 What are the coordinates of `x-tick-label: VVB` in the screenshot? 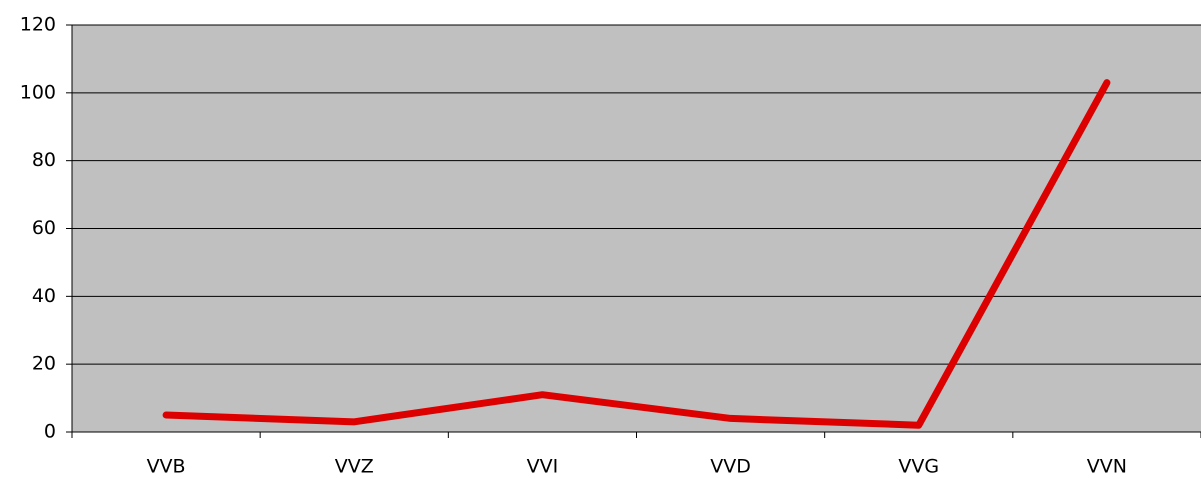 It's located at (166, 467).